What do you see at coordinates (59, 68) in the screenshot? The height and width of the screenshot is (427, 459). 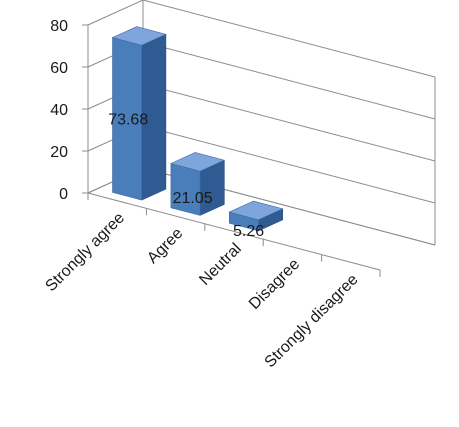 I see `y-tick-label: 60` at bounding box center [59, 68].